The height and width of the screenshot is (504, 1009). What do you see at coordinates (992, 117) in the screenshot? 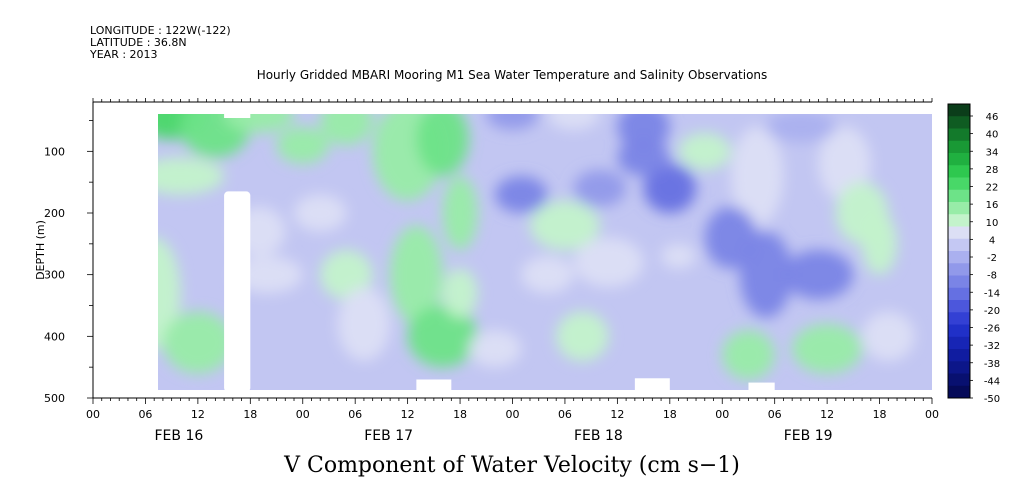
I see `colorbar-label: 46` at bounding box center [992, 117].